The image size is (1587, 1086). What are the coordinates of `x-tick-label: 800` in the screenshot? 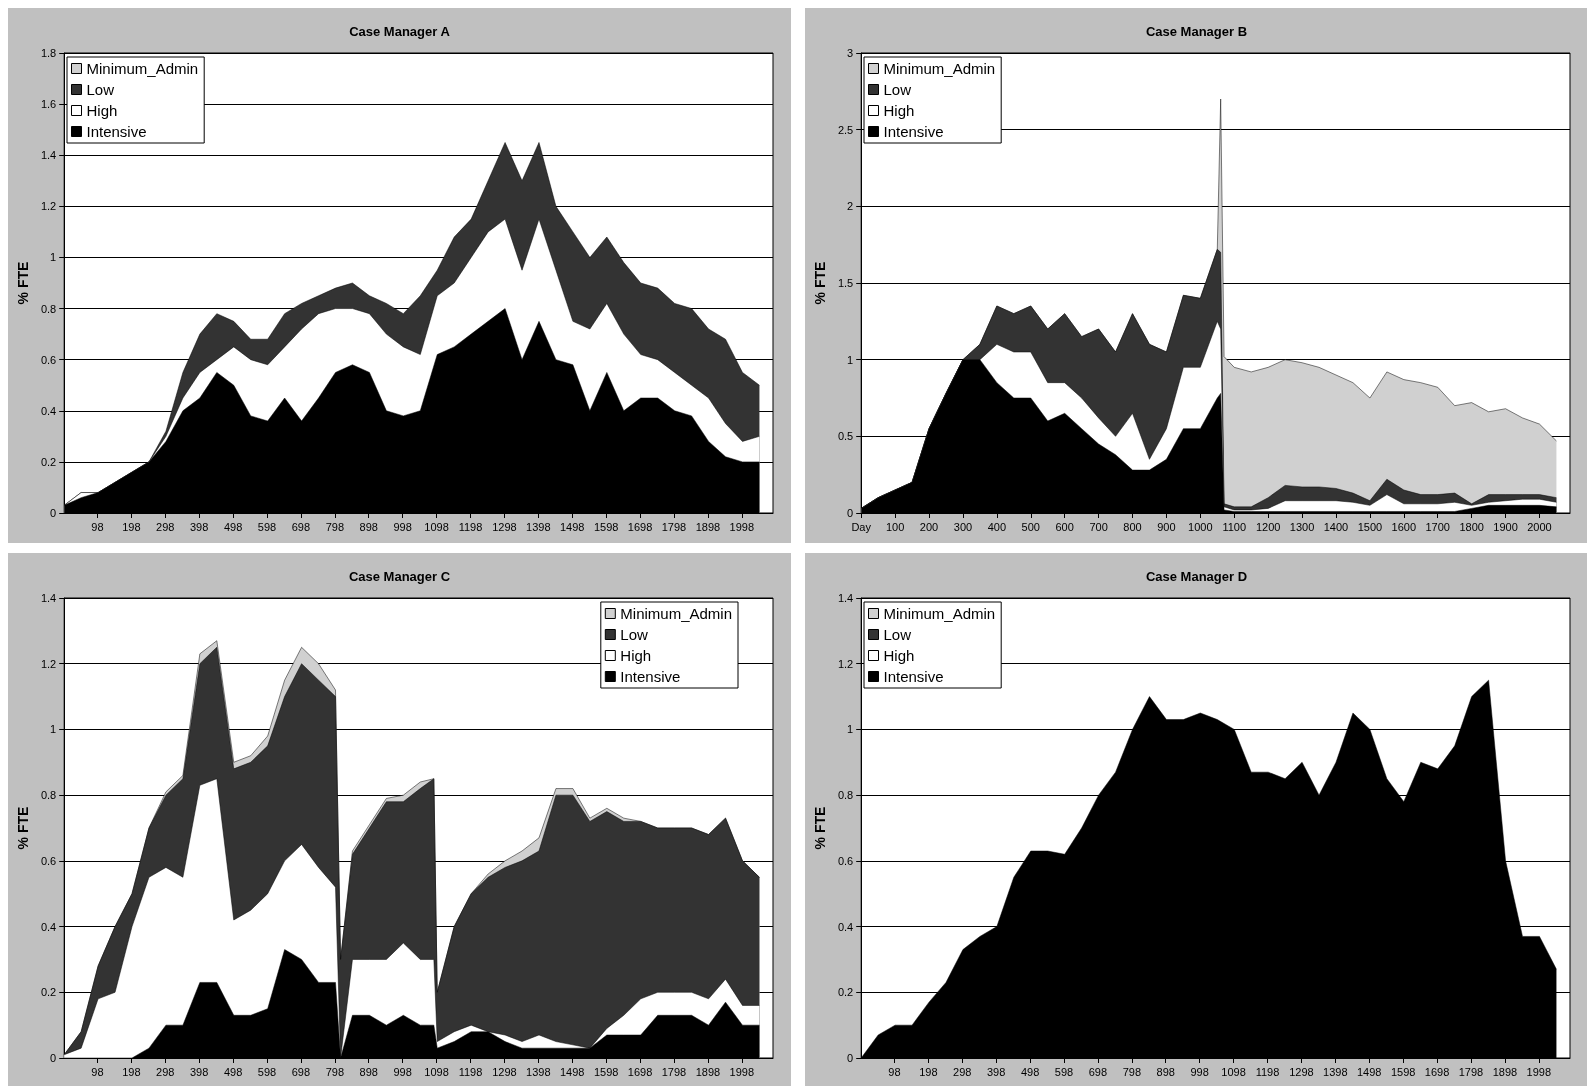 It's located at (1132, 526).